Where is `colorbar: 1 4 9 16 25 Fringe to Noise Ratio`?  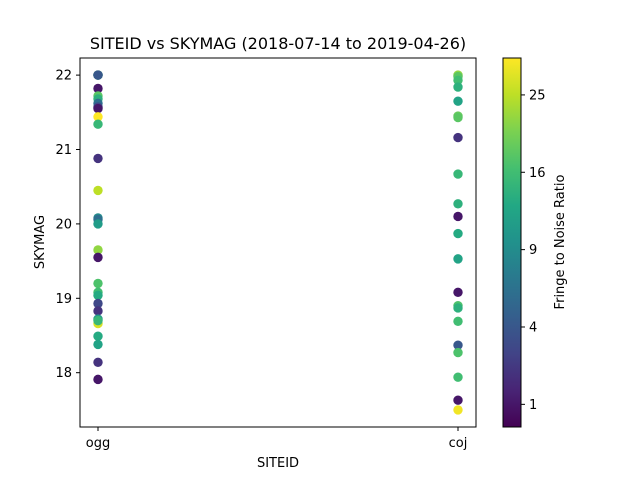 colorbar: 1 4 9 16 25 Fringe to Noise Ratio is located at coordinates (535, 242).